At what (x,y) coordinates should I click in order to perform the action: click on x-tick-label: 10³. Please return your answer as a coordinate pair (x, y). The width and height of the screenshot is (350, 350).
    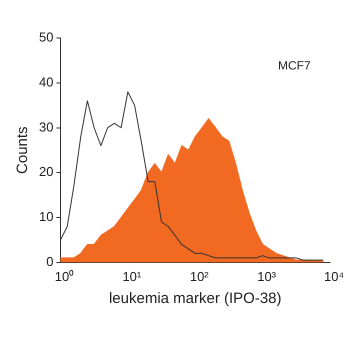
    Looking at the image, I should click on (267, 276).